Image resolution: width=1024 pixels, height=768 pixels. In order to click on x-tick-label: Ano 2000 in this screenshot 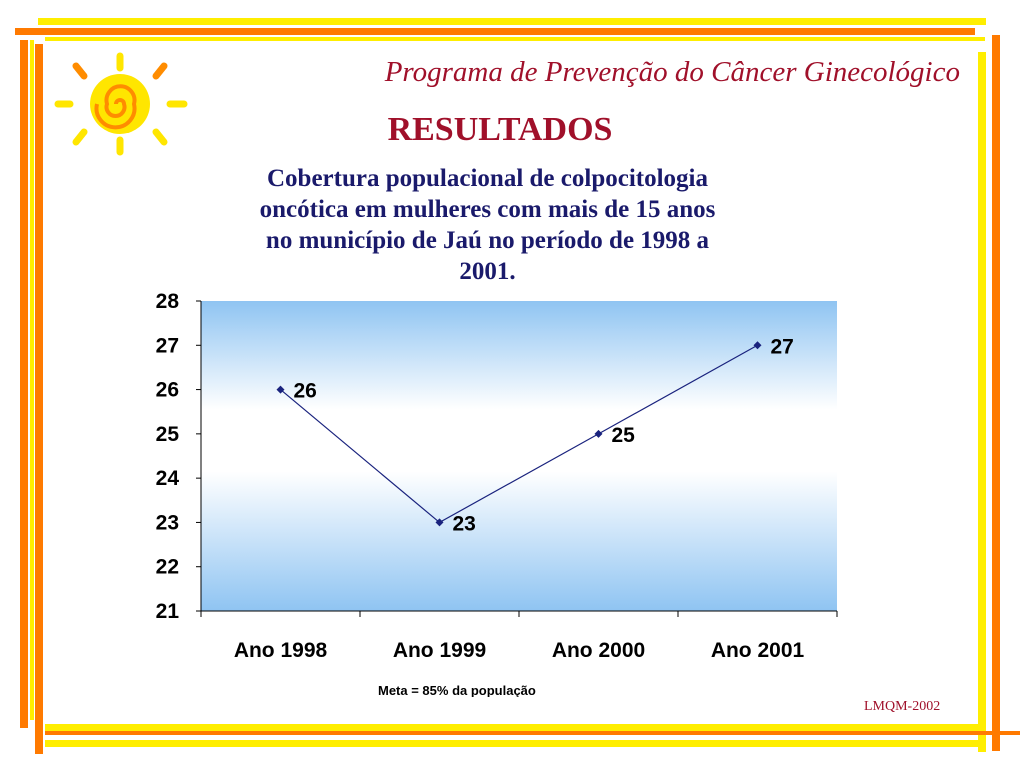, I will do `click(598, 650)`.